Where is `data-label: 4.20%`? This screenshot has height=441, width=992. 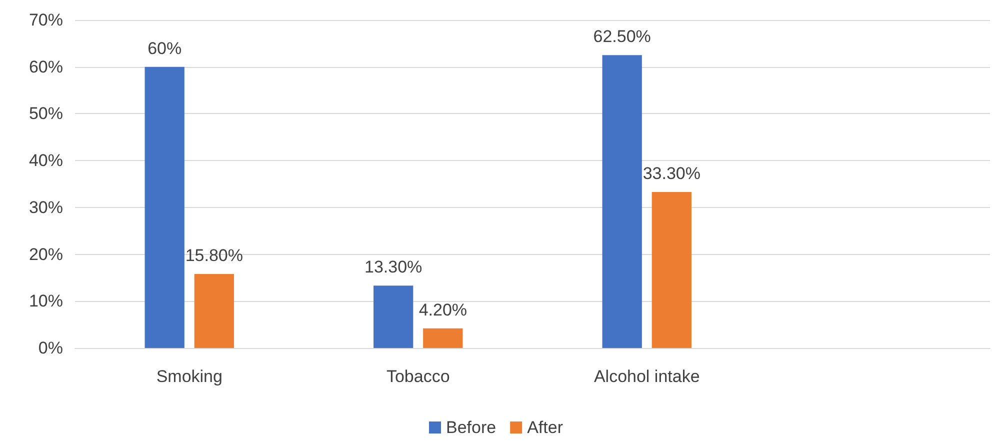 data-label: 4.20% is located at coordinates (443, 310).